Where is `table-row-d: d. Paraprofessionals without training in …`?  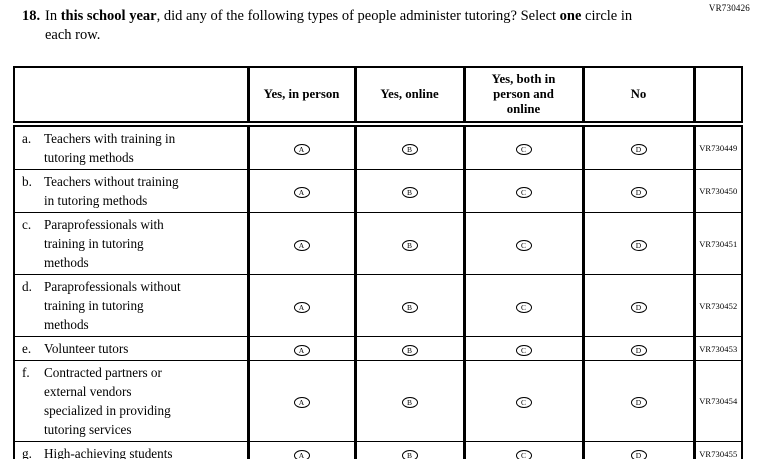
table-row-d: d. Paraprofessionals without training in … is located at coordinates (378, 305).